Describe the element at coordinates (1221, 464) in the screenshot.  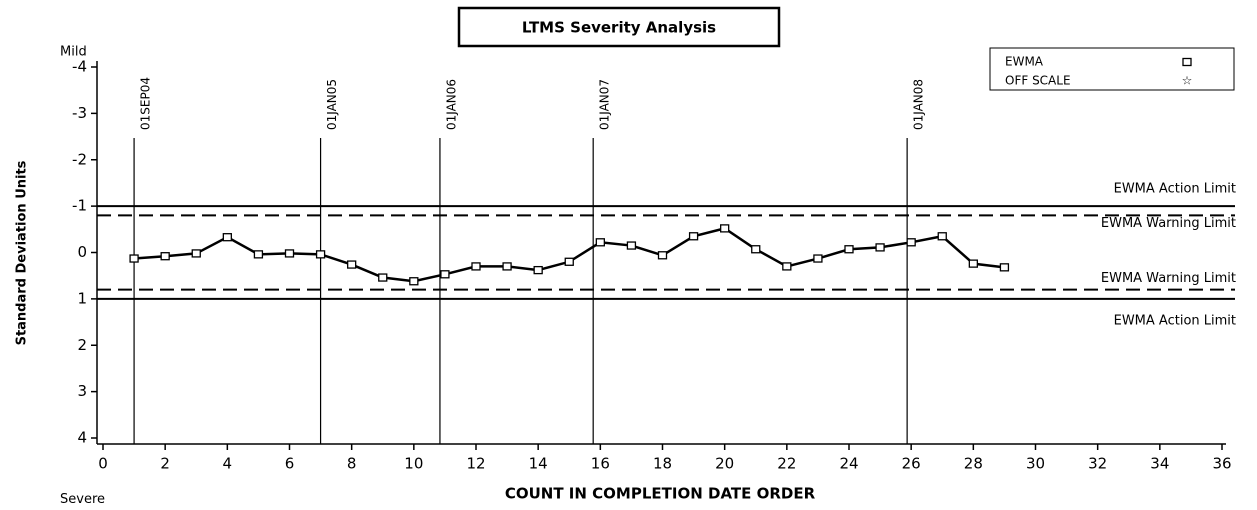
I see `x-tick-label: 36` at that location.